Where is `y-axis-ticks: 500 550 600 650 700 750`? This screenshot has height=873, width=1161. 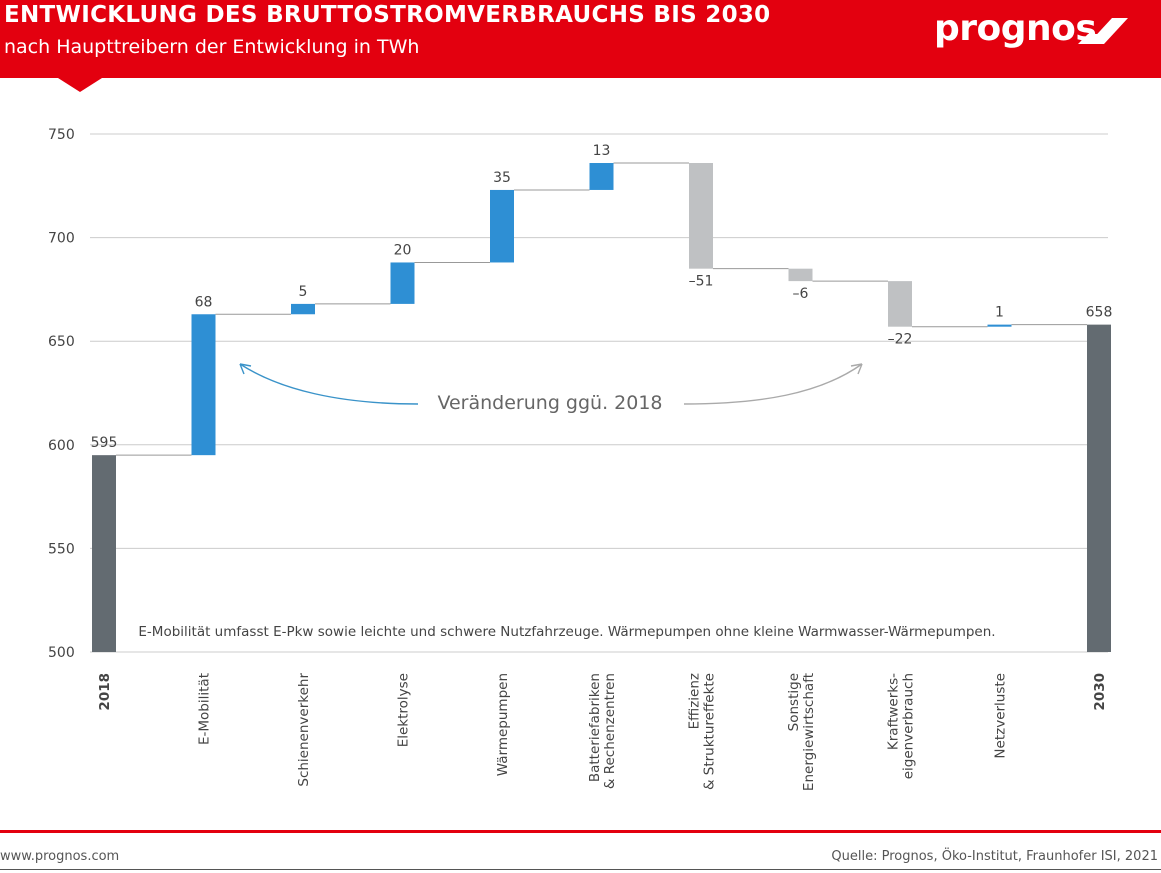 y-axis-ticks: 500 550 600 650 700 750 is located at coordinates (61, 394).